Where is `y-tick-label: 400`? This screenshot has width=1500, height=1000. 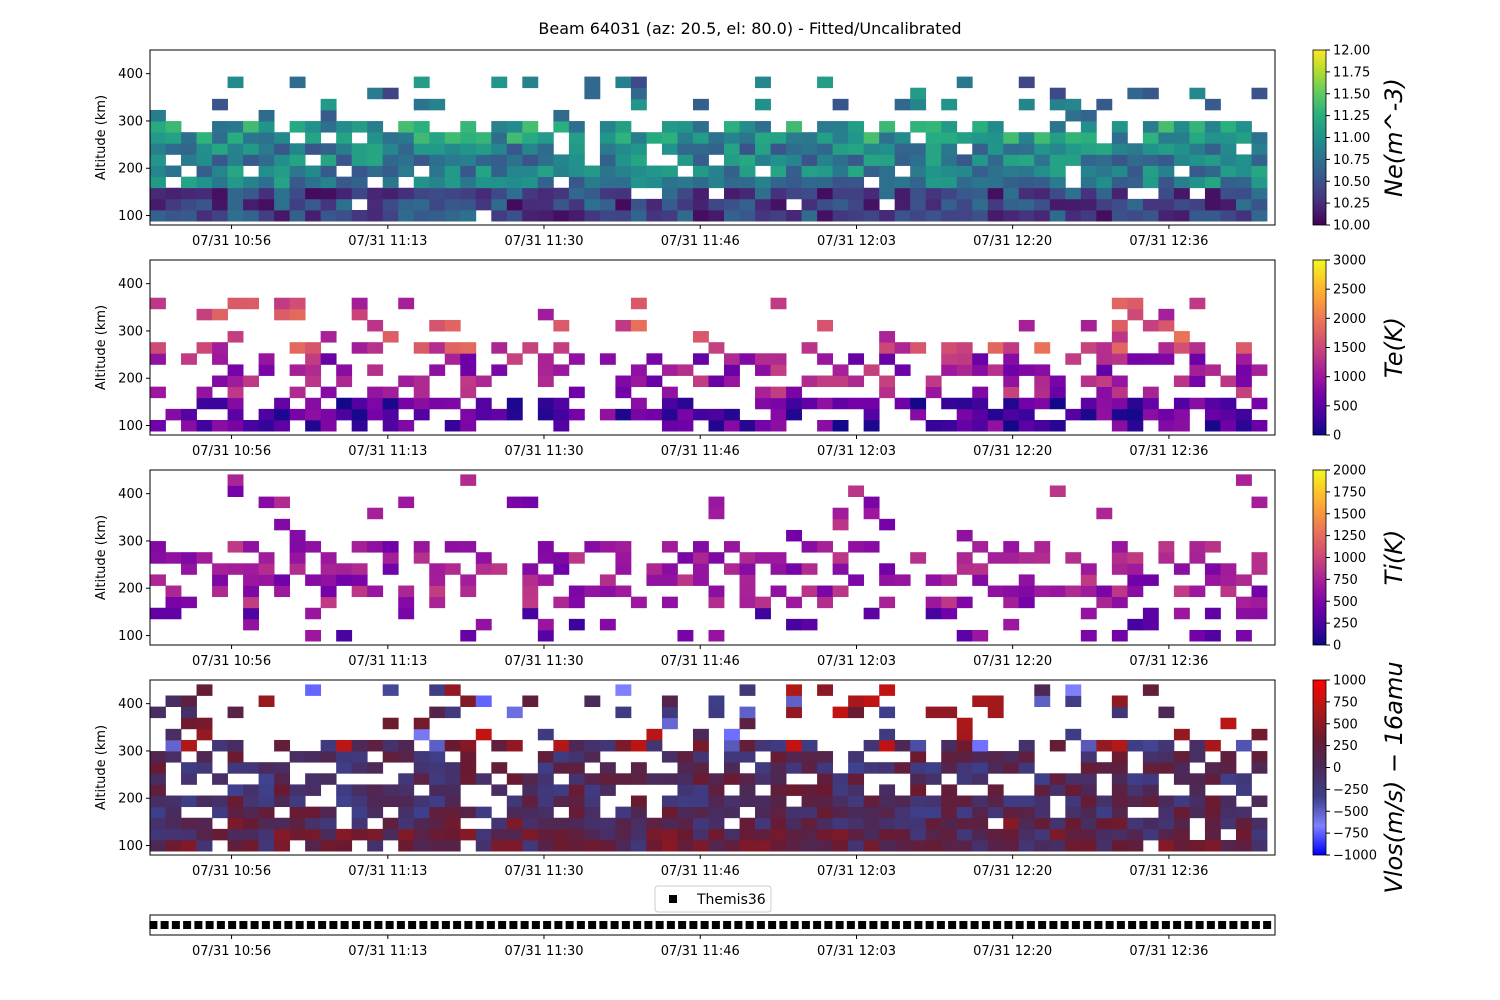 y-tick-label: 400 is located at coordinates (130, 284).